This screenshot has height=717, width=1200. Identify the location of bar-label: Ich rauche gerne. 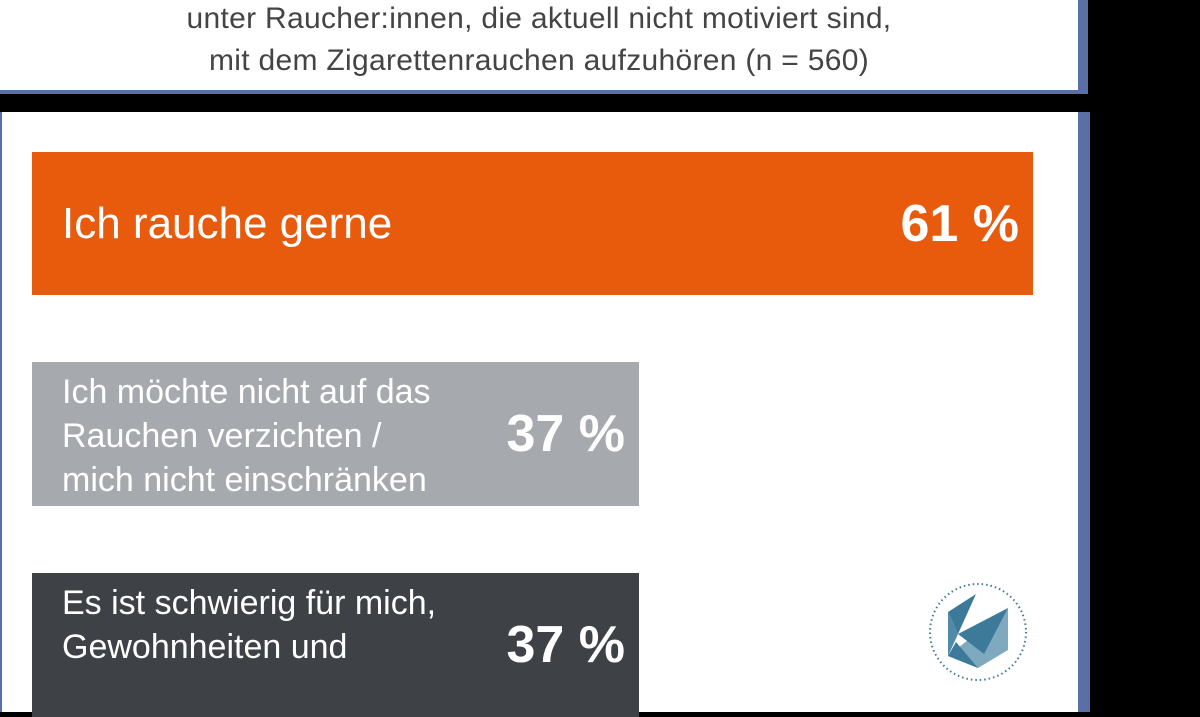
(227, 223).